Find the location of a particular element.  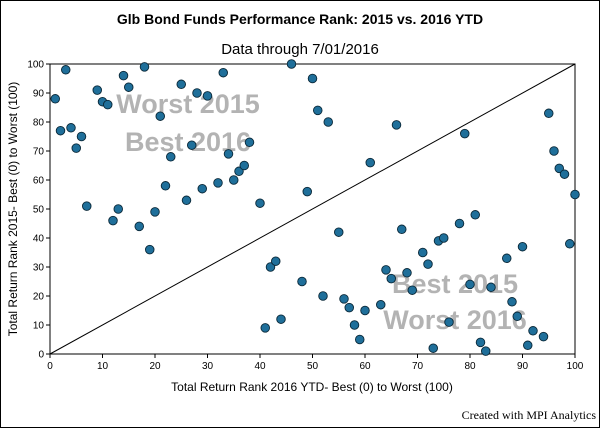

x-tick-label: 100 is located at coordinates (575, 366).